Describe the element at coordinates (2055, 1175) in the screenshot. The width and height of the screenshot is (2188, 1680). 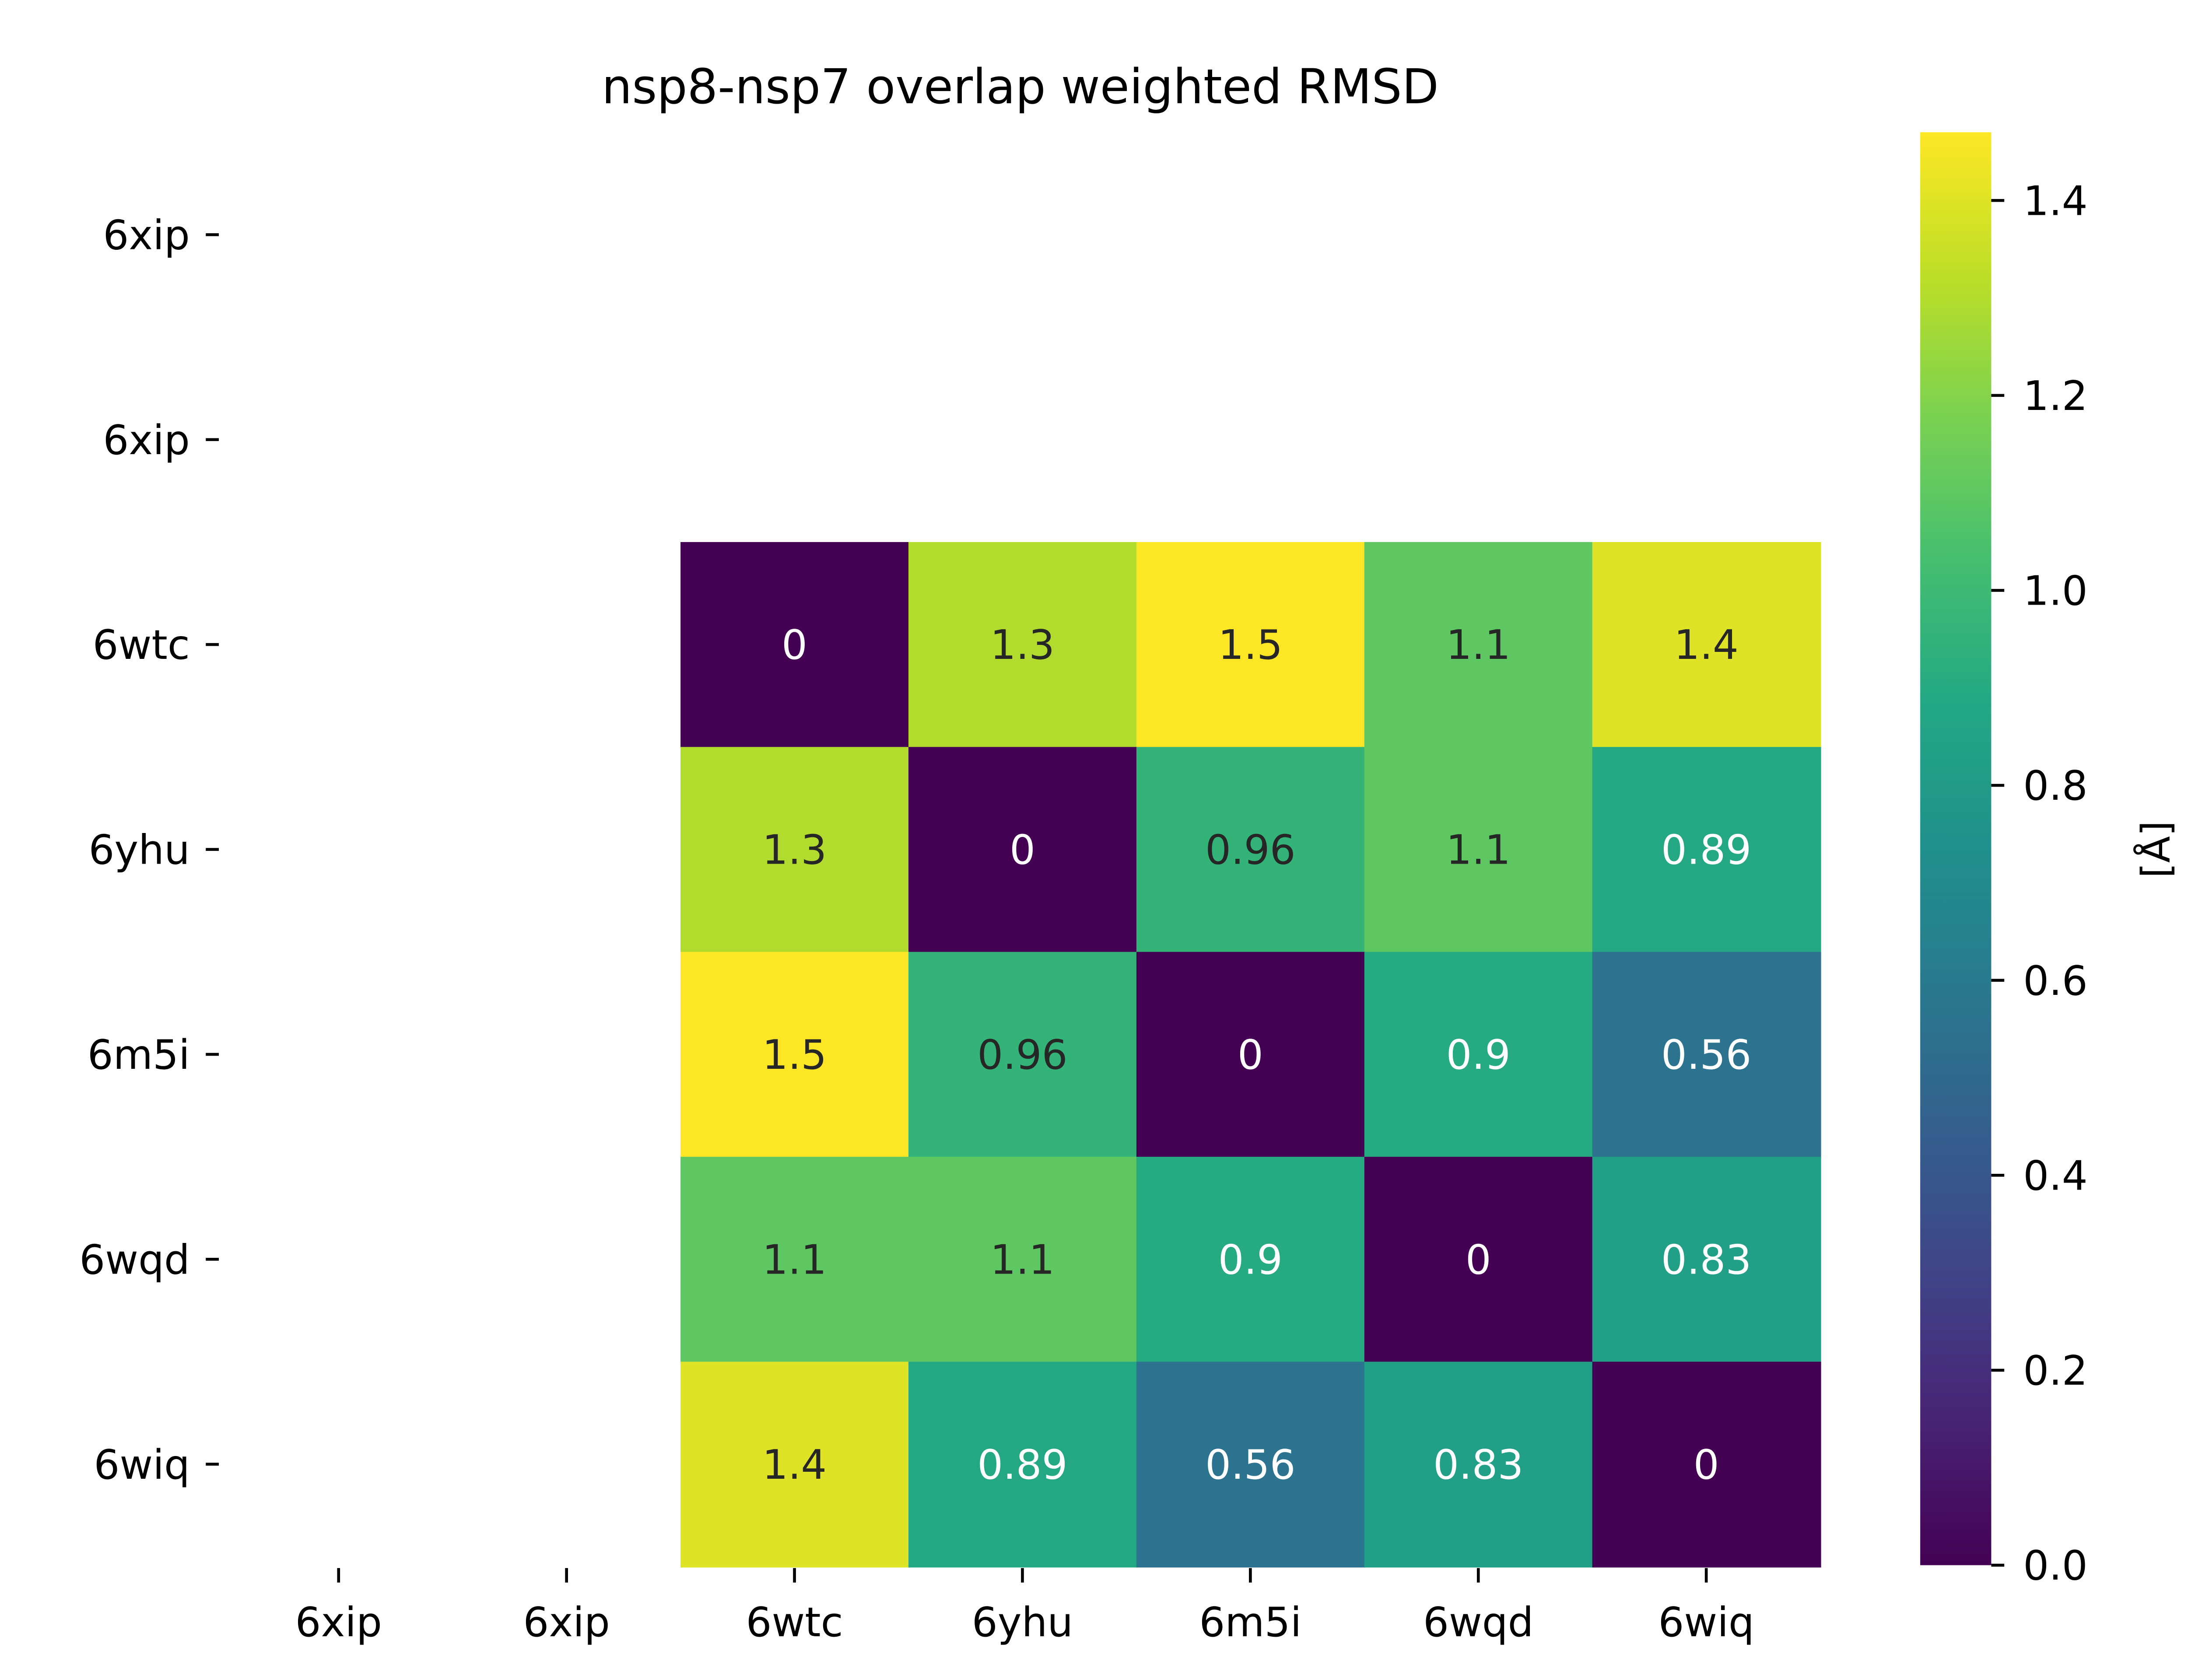
I see `colorbar-tick-label: 0.4` at that location.